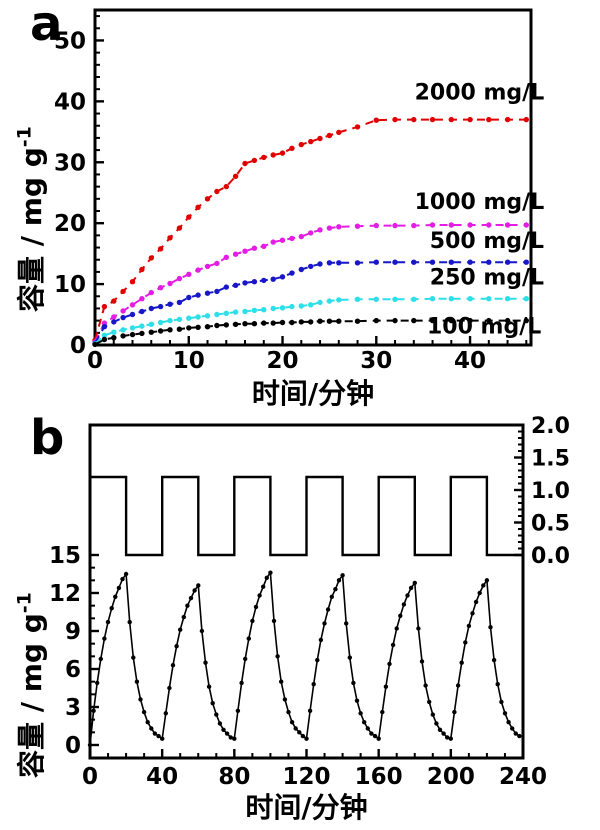 This screenshot has width=600, height=830. Describe the element at coordinates (46, 26) in the screenshot. I see `panel-a-letter: a` at that location.